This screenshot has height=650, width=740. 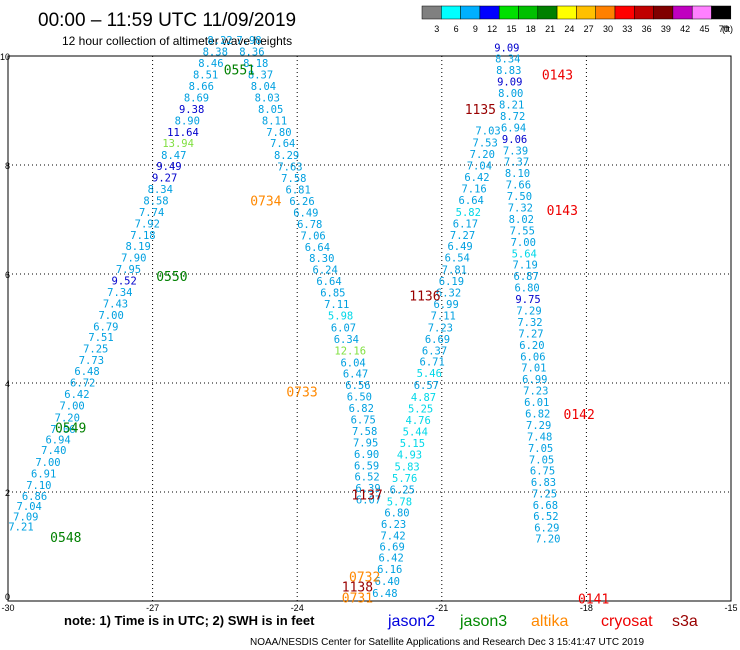 What do you see at coordinates (7, 597) in the screenshot?
I see `y-tick-label: 0` at bounding box center [7, 597].